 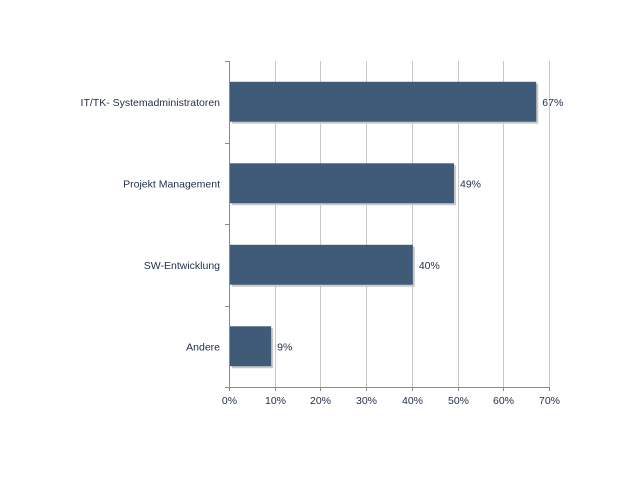 I want to click on category-label-1: Projekt Management, so click(x=171, y=184).